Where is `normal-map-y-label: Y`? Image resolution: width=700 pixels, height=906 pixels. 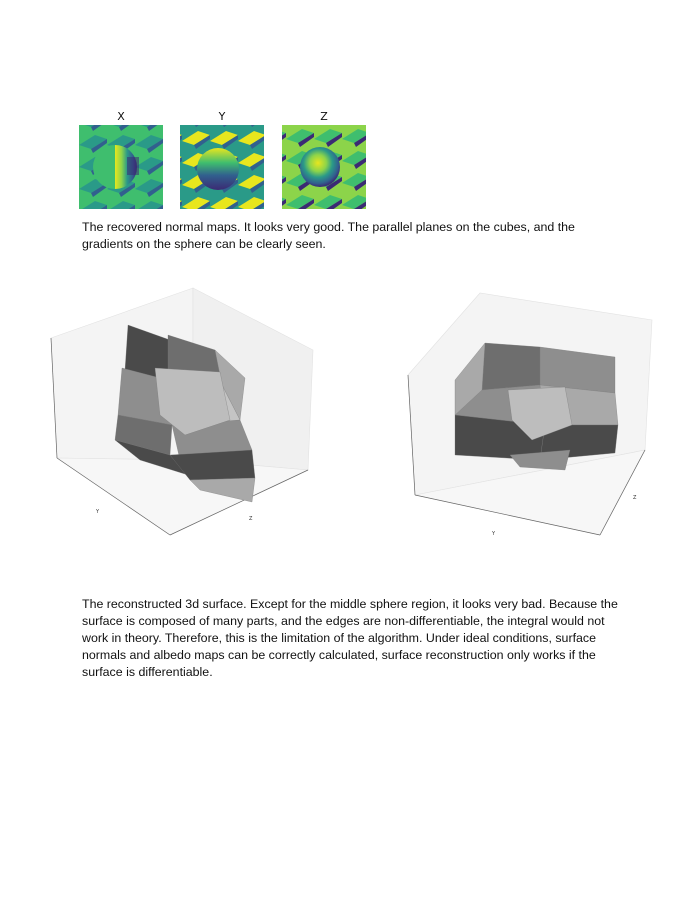
normal-map-y-label: Y is located at coordinates (222, 116).